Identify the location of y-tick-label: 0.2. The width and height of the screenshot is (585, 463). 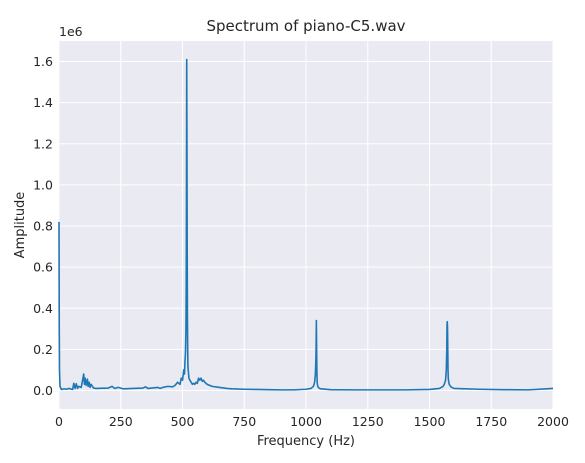
(43, 349).